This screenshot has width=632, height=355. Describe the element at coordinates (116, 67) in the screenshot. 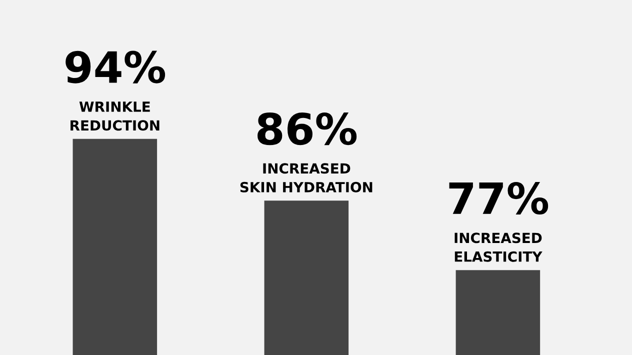

I see `data-label: 94%` at that location.